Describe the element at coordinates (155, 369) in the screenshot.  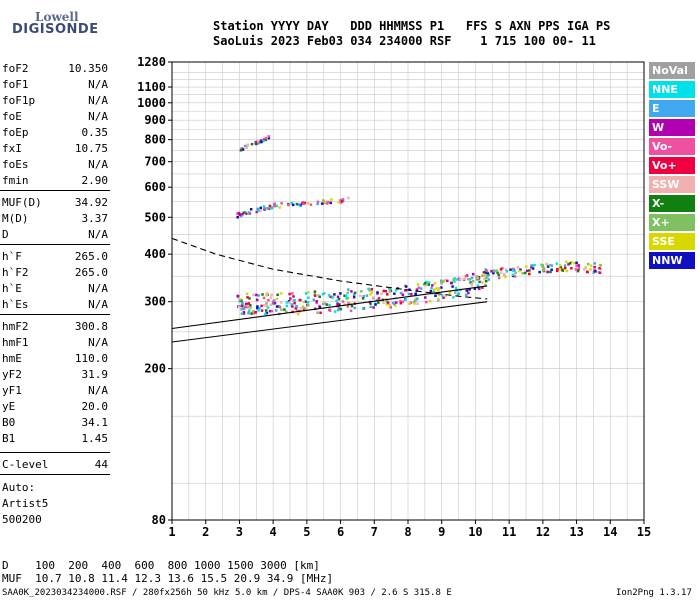
I see `y-tick-label: 200` at that location.